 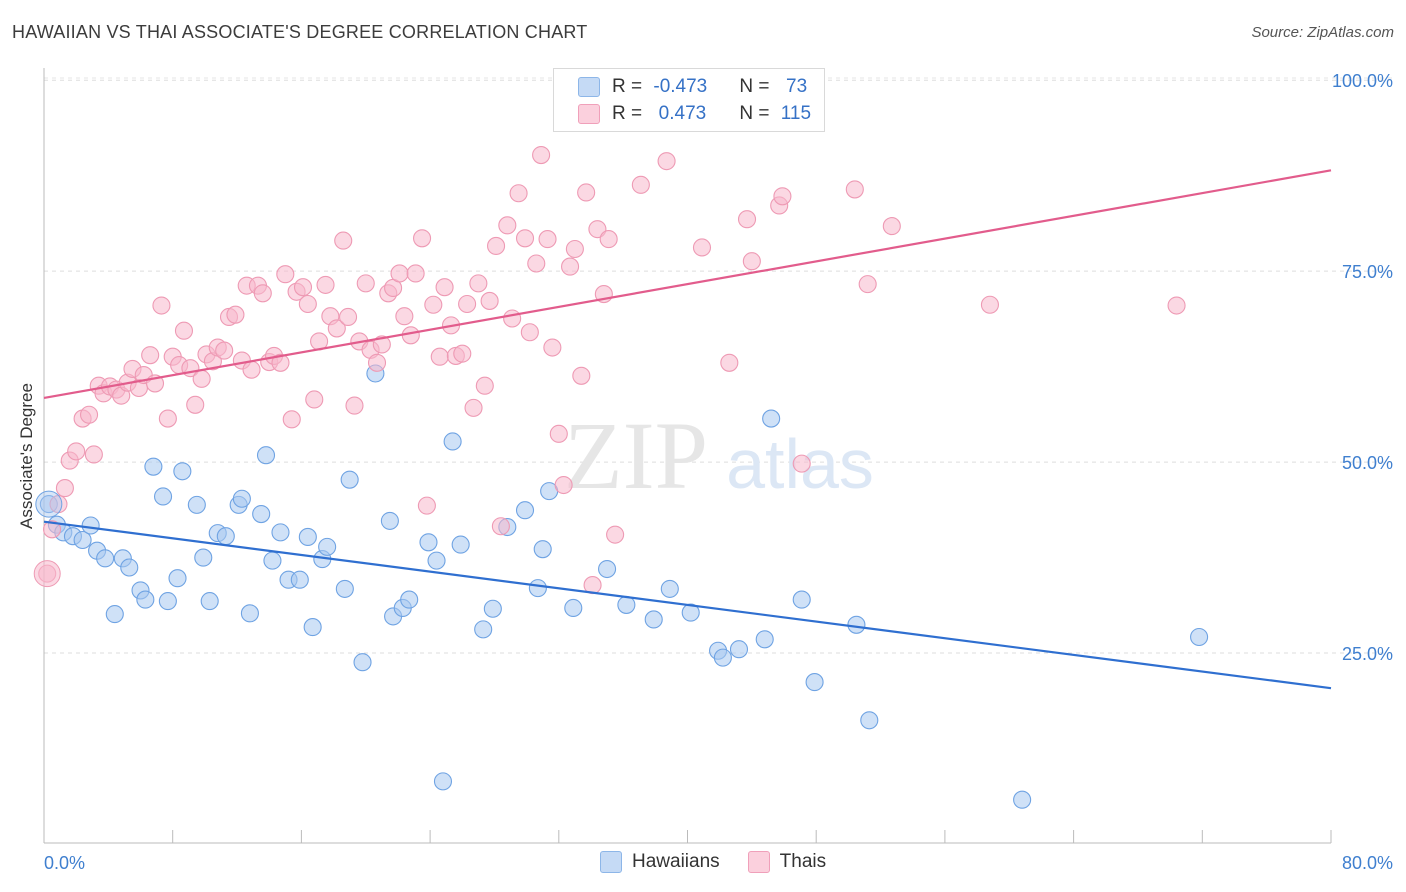 What do you see at coordinates (796, 113) in the screenshot?
I see `legend-n-value: 115` at bounding box center [796, 113].